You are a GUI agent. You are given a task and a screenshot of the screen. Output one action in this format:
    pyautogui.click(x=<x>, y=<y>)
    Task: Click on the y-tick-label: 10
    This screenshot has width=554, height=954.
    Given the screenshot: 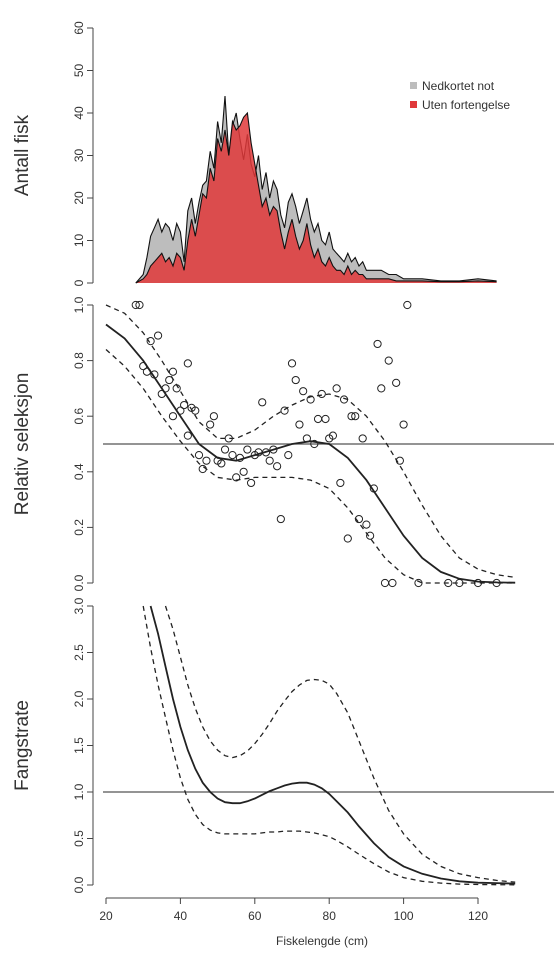 What is the action you would take?
    pyautogui.click(x=79, y=241)
    